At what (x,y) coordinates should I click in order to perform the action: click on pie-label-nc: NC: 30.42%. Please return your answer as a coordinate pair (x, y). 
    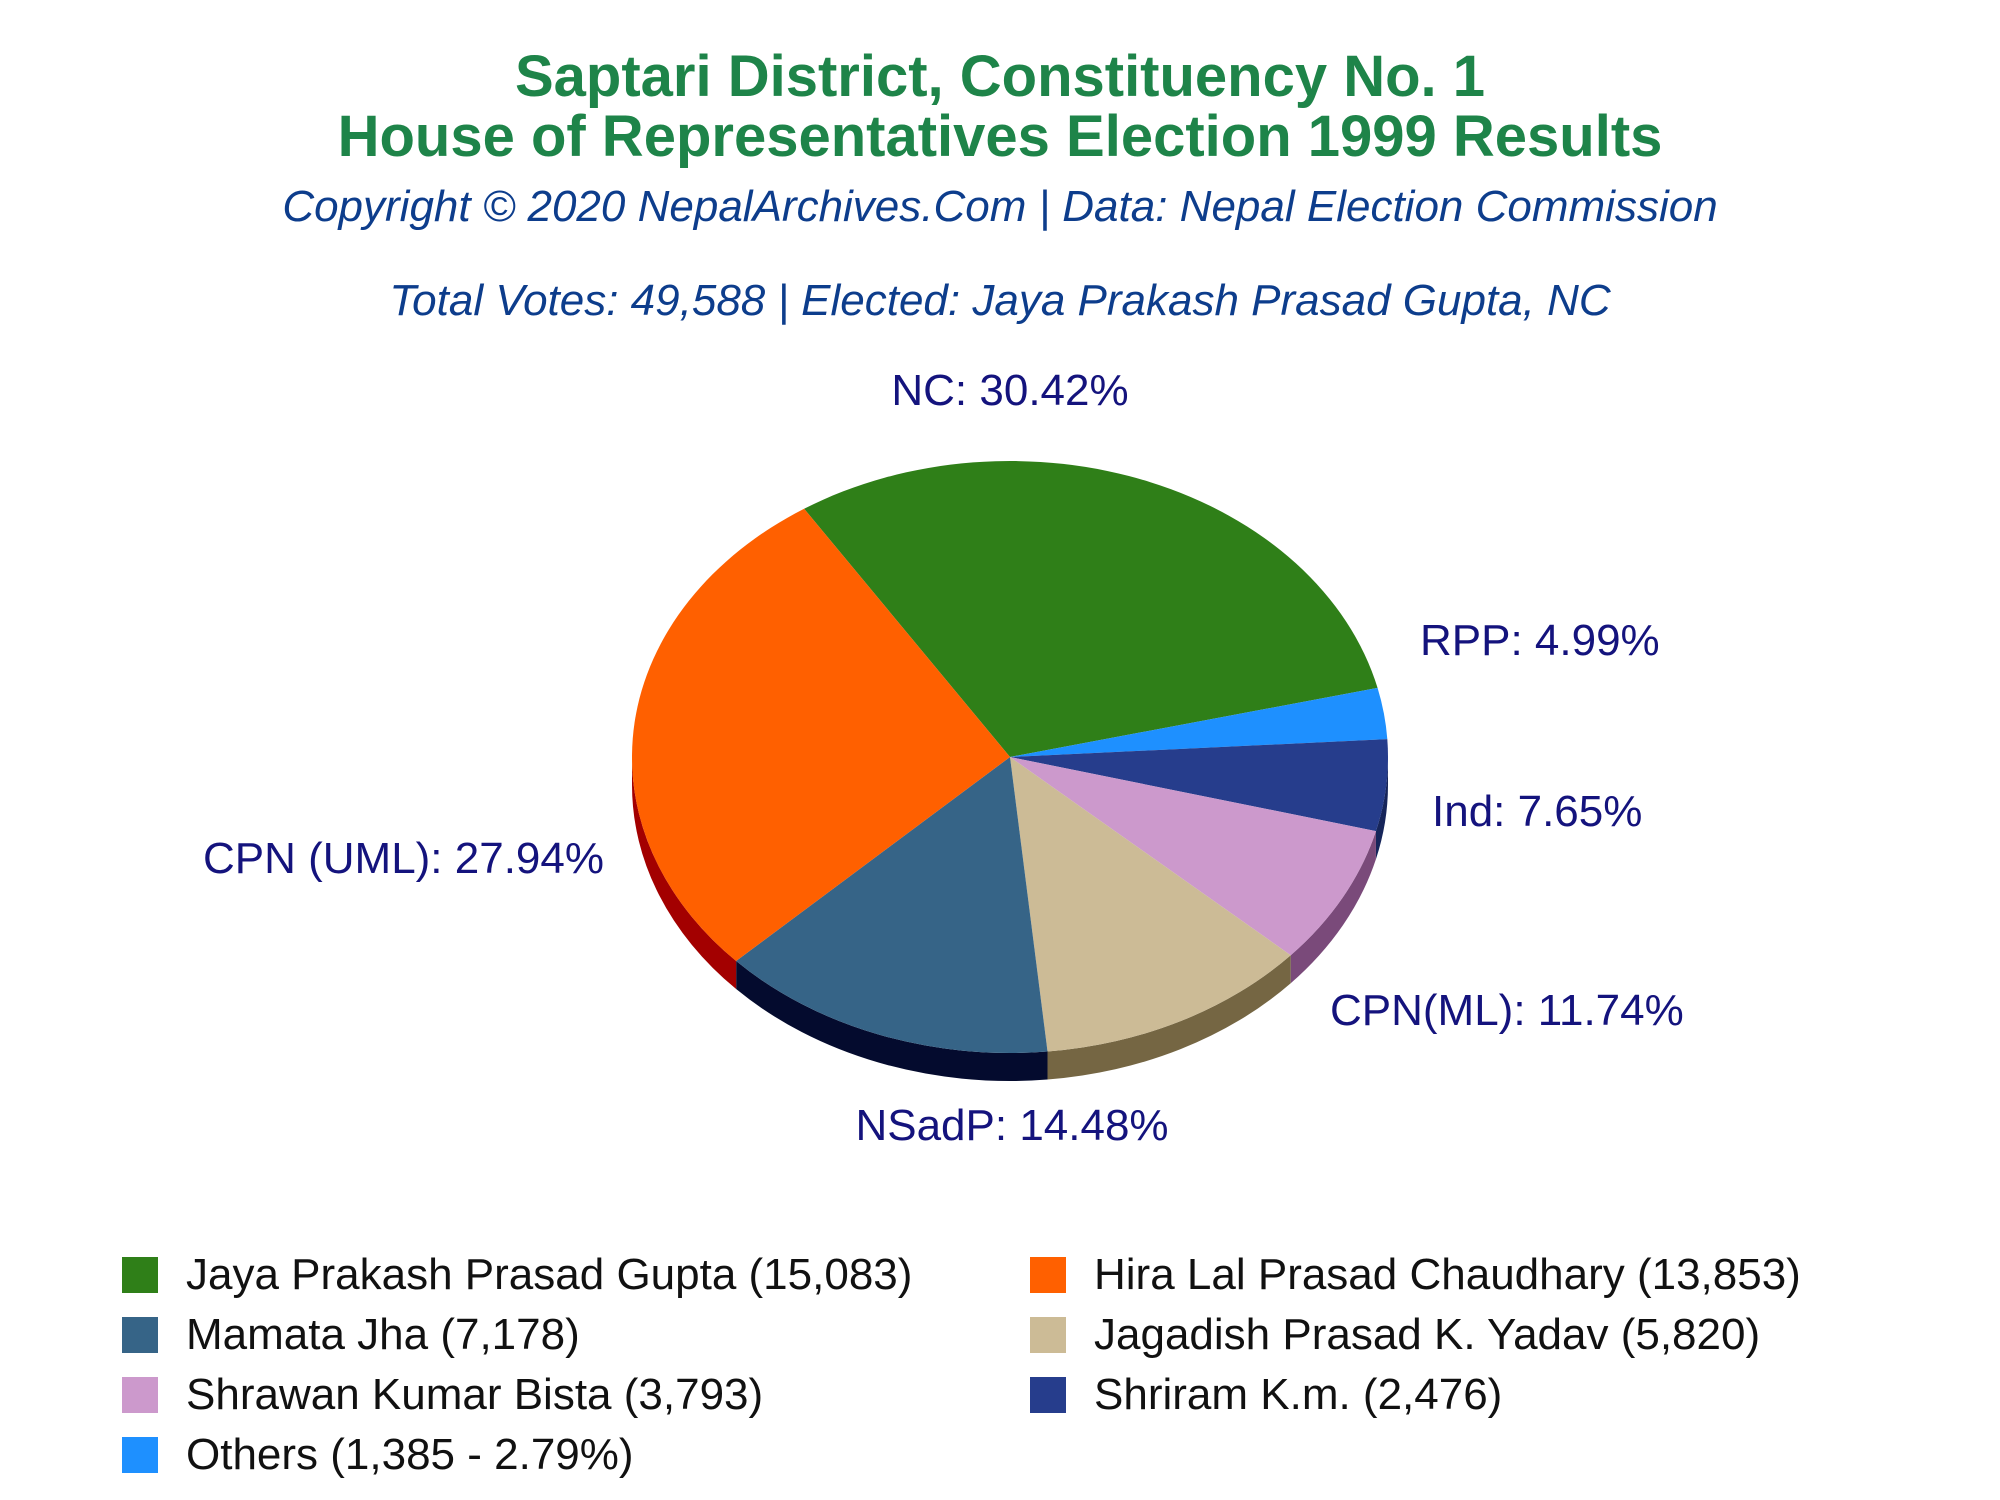
    Looking at the image, I should click on (1009, 390).